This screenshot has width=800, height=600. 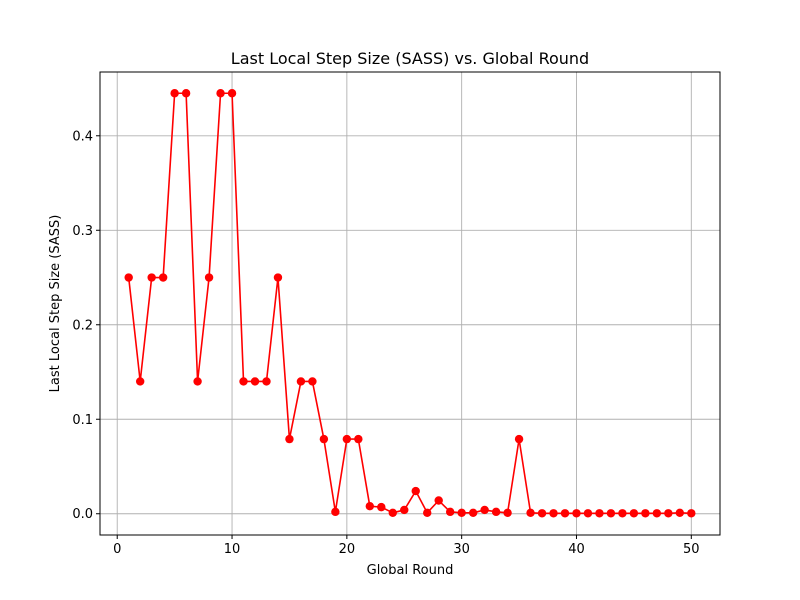 I want to click on x-axis-label: Global Round, so click(x=410, y=570).